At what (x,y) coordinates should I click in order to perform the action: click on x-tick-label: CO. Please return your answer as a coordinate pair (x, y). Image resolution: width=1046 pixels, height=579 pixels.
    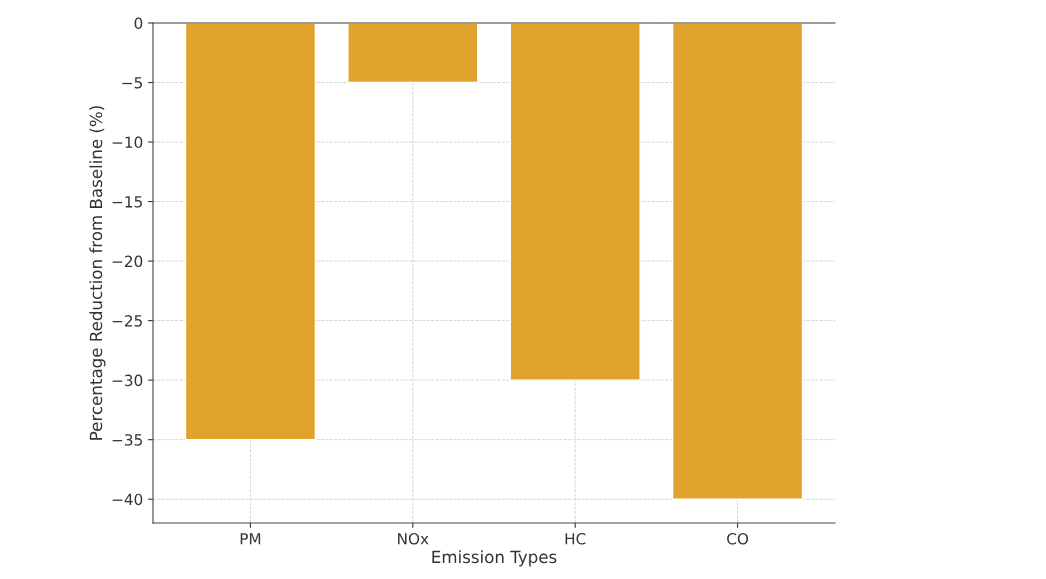
    Looking at the image, I should click on (738, 538).